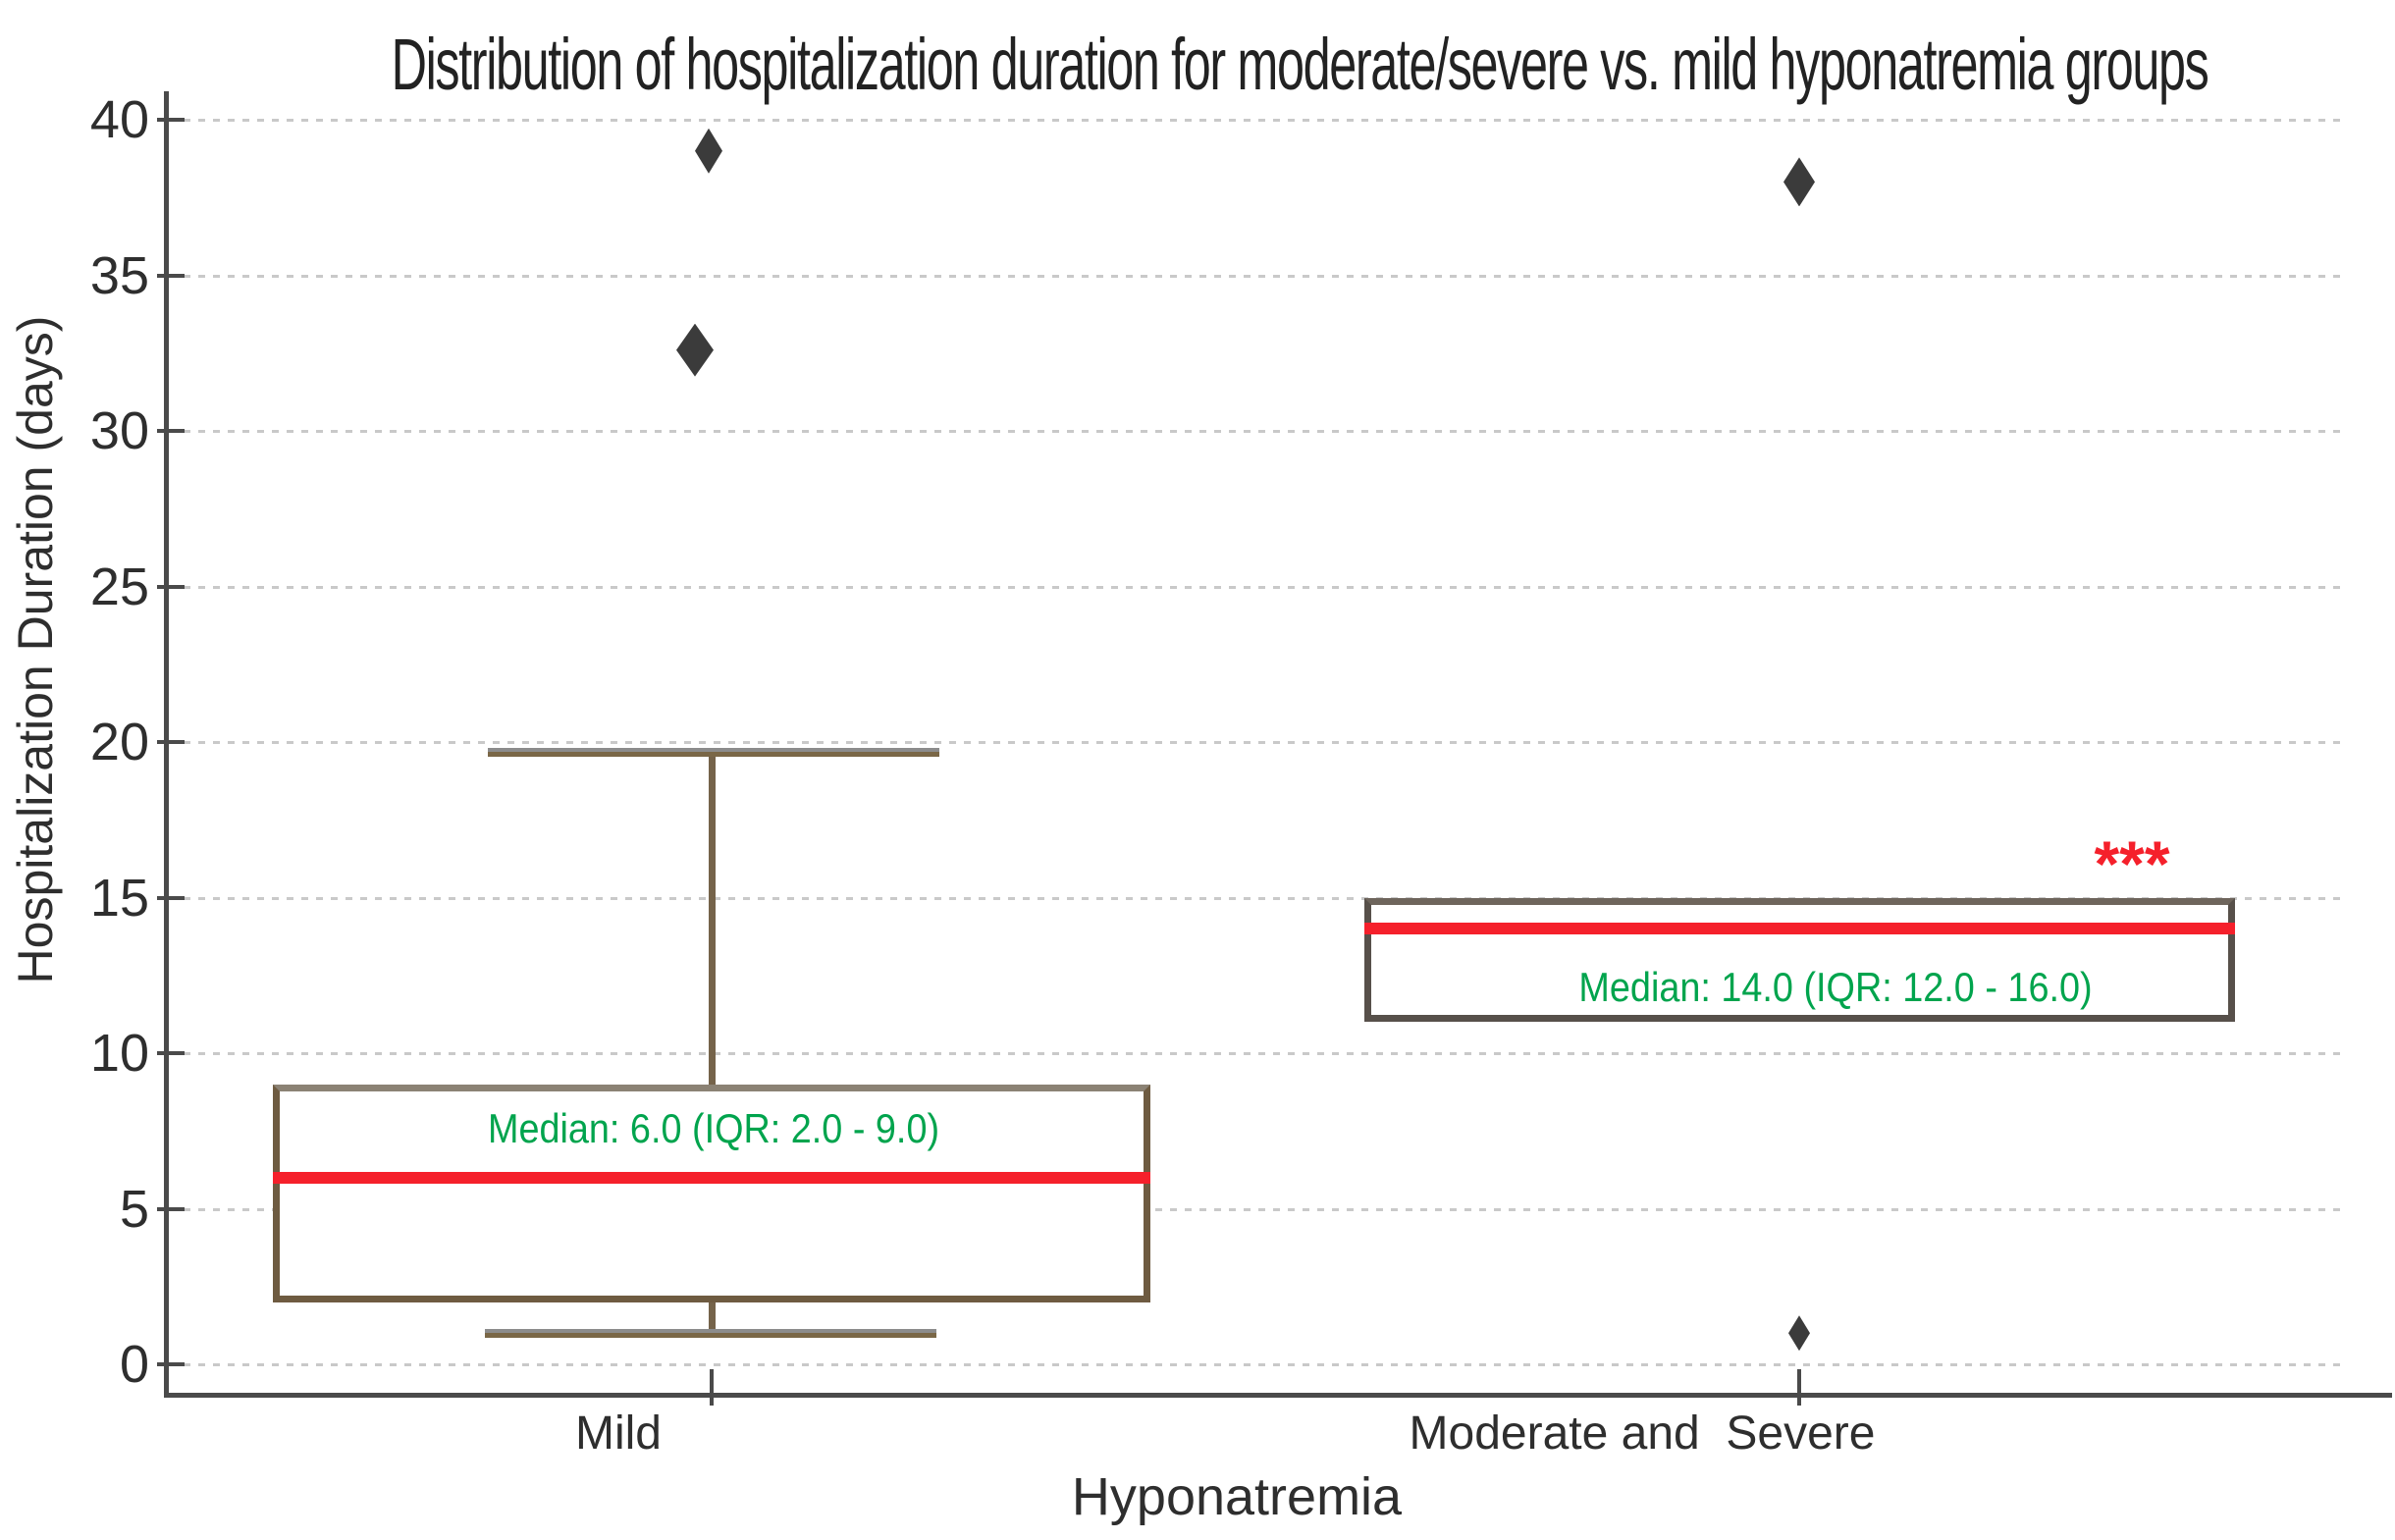 Image resolution: width=2395 pixels, height=1540 pixels. Describe the element at coordinates (1836, 988) in the screenshot. I see `median-annotation: Median: 14.0 (IQR: 12.0 - 16.0)` at that location.